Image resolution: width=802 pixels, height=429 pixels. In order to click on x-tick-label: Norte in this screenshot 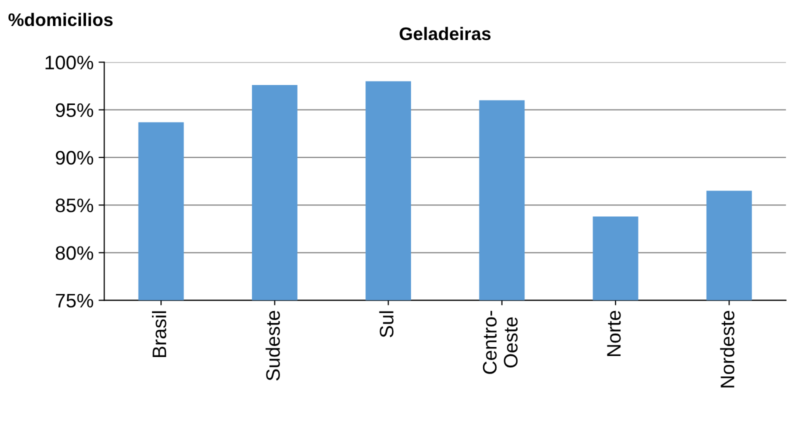, I will do `click(614, 333)`.